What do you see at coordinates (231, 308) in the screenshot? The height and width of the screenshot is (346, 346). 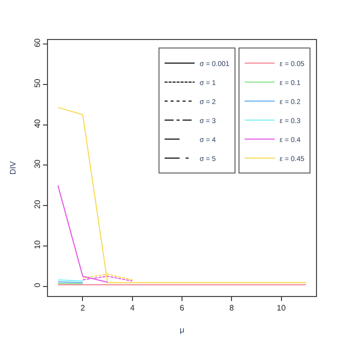 I see `x-tick-label: 8` at bounding box center [231, 308].